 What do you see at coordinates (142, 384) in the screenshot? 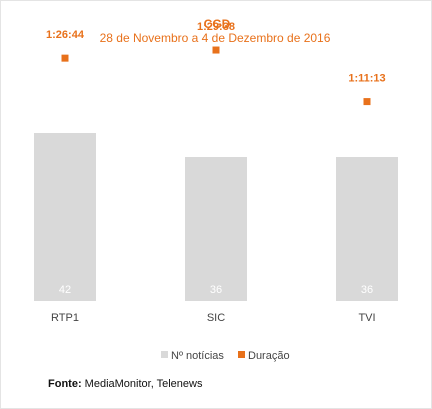
I see `source-text: MediaMonitor, Telenews` at bounding box center [142, 384].